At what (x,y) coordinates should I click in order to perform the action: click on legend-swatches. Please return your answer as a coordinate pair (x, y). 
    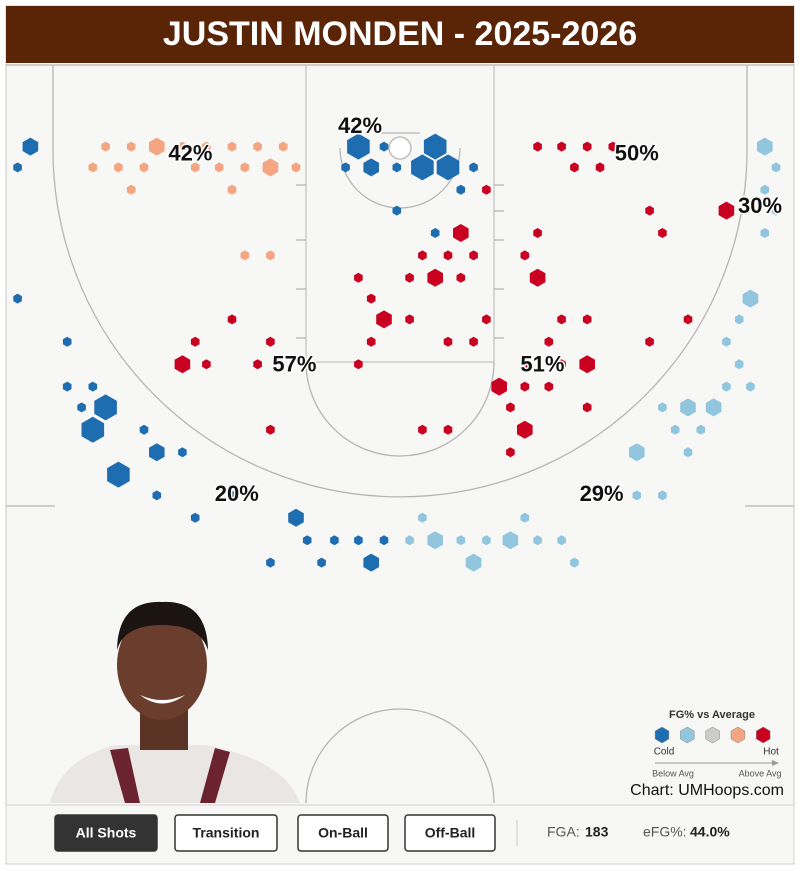
    Looking at the image, I should click on (712, 735).